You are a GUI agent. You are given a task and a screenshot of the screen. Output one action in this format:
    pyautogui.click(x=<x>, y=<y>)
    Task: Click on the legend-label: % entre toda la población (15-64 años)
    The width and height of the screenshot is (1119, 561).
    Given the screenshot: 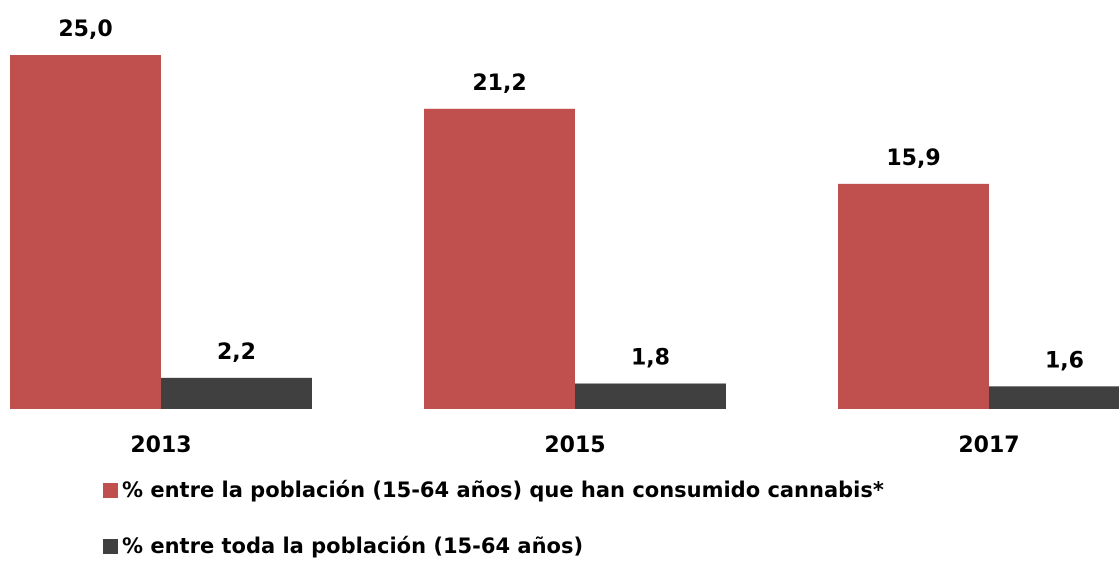 What is the action you would take?
    pyautogui.click(x=352, y=546)
    